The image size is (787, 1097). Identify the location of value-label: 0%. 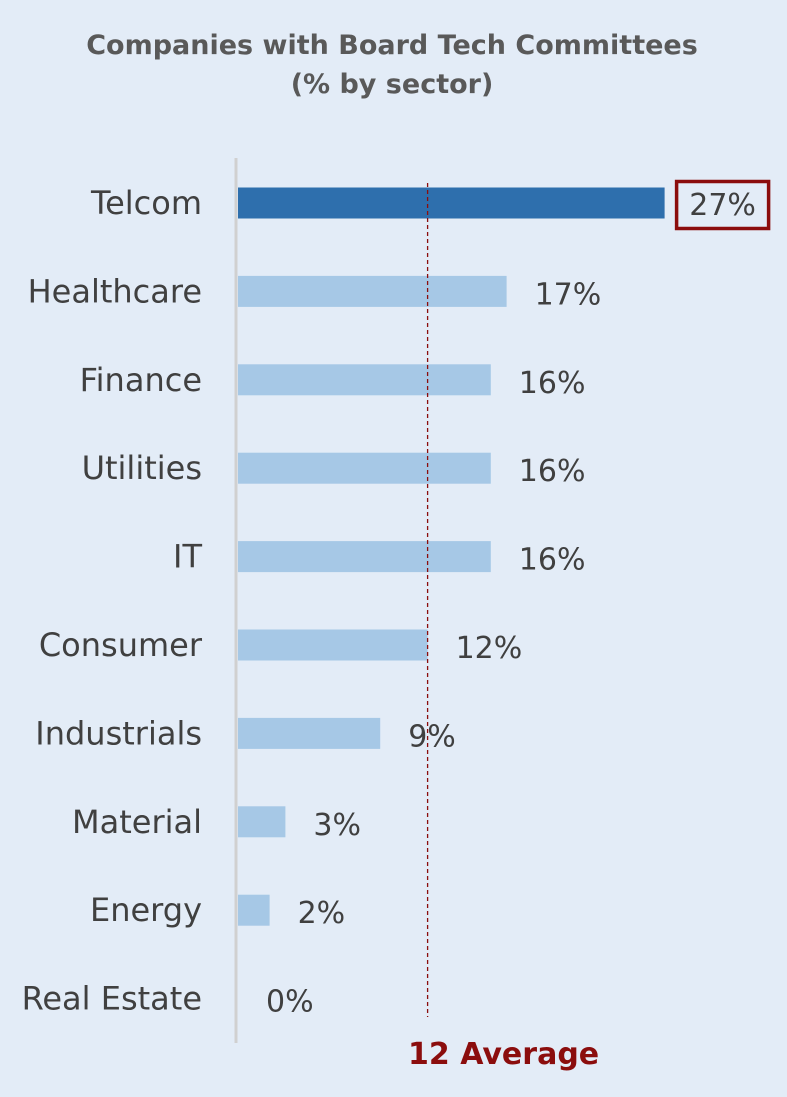
(290, 1002).